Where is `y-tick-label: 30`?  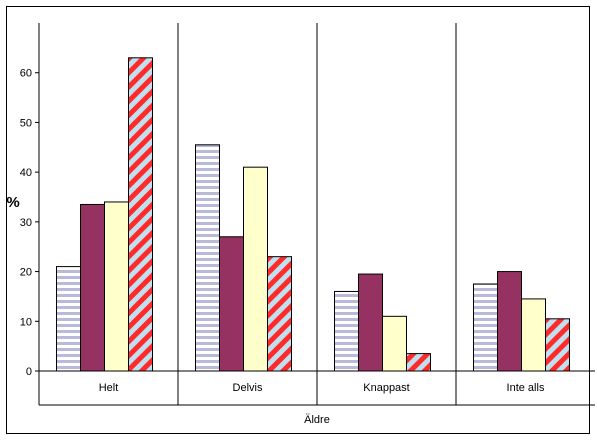 y-tick-label: 30 is located at coordinates (26, 223).